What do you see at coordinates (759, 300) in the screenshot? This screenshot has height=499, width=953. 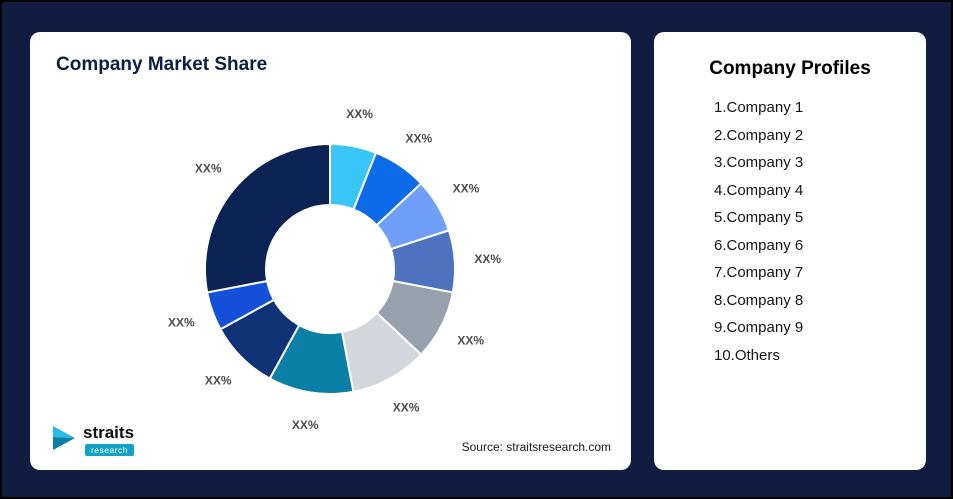 I see `profile-list-item: 8.Company 8` at bounding box center [759, 300].